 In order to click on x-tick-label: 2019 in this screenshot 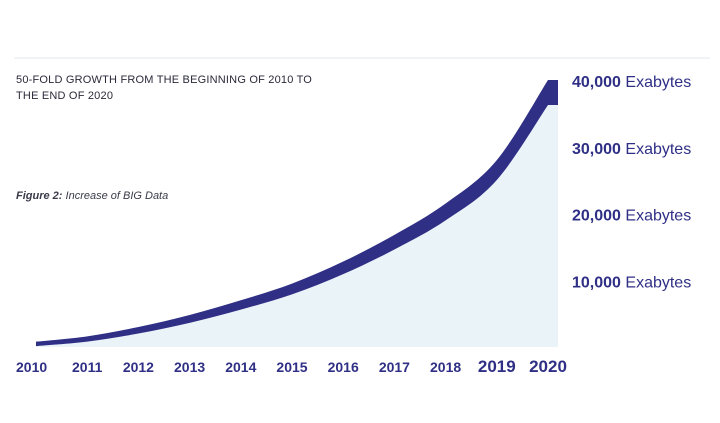, I will do `click(497, 366)`.